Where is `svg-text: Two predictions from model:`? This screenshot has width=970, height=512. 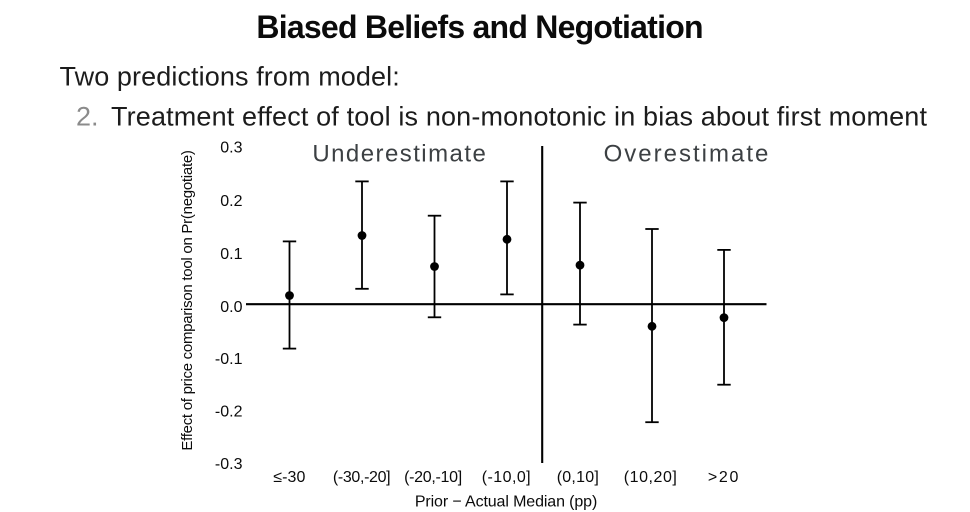
svg-text: Two predictions from model: is located at coordinates (230, 77).